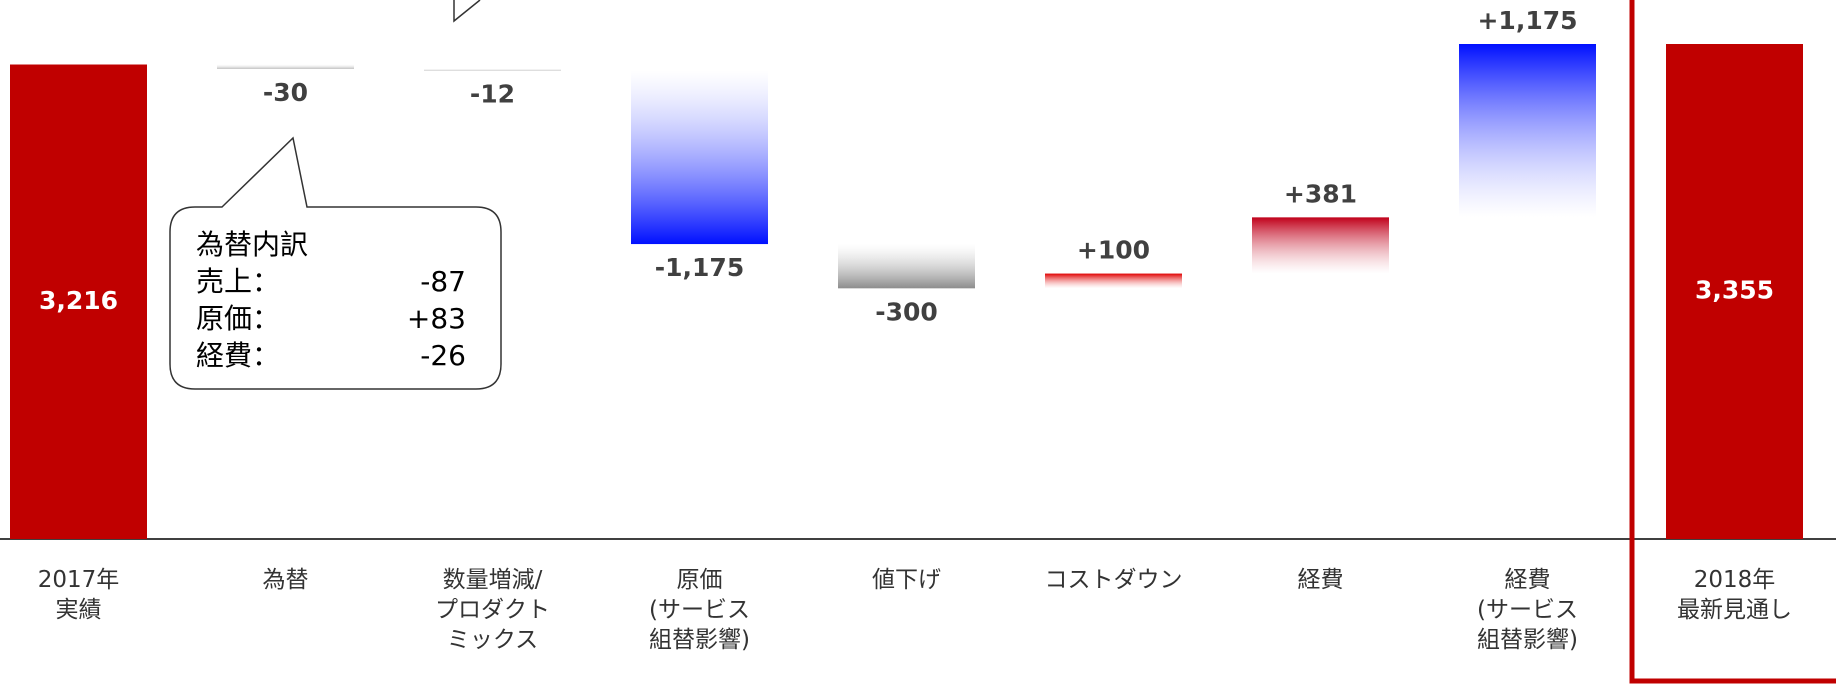  I want to click on x-tick-label: 経費, so click(1320, 580).